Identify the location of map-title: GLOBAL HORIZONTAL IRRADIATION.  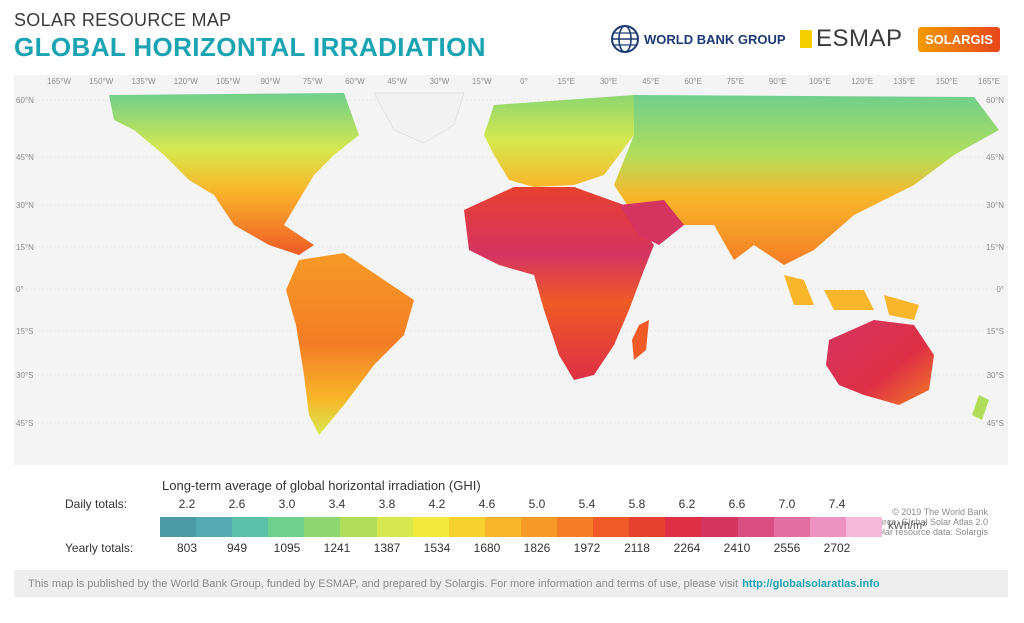
(250, 47).